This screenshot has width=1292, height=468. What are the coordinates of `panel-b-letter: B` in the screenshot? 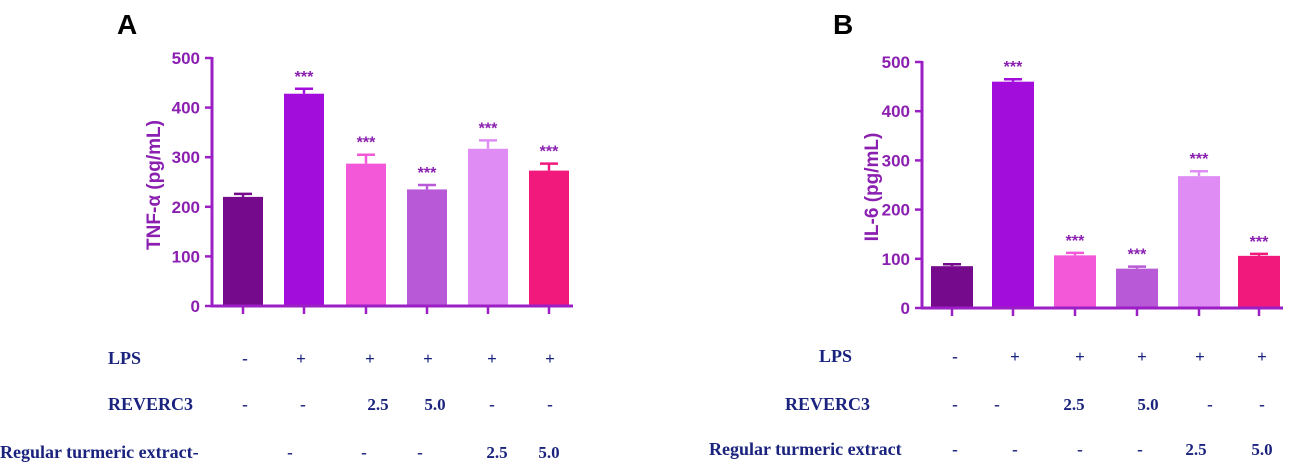 It's located at (843, 24).